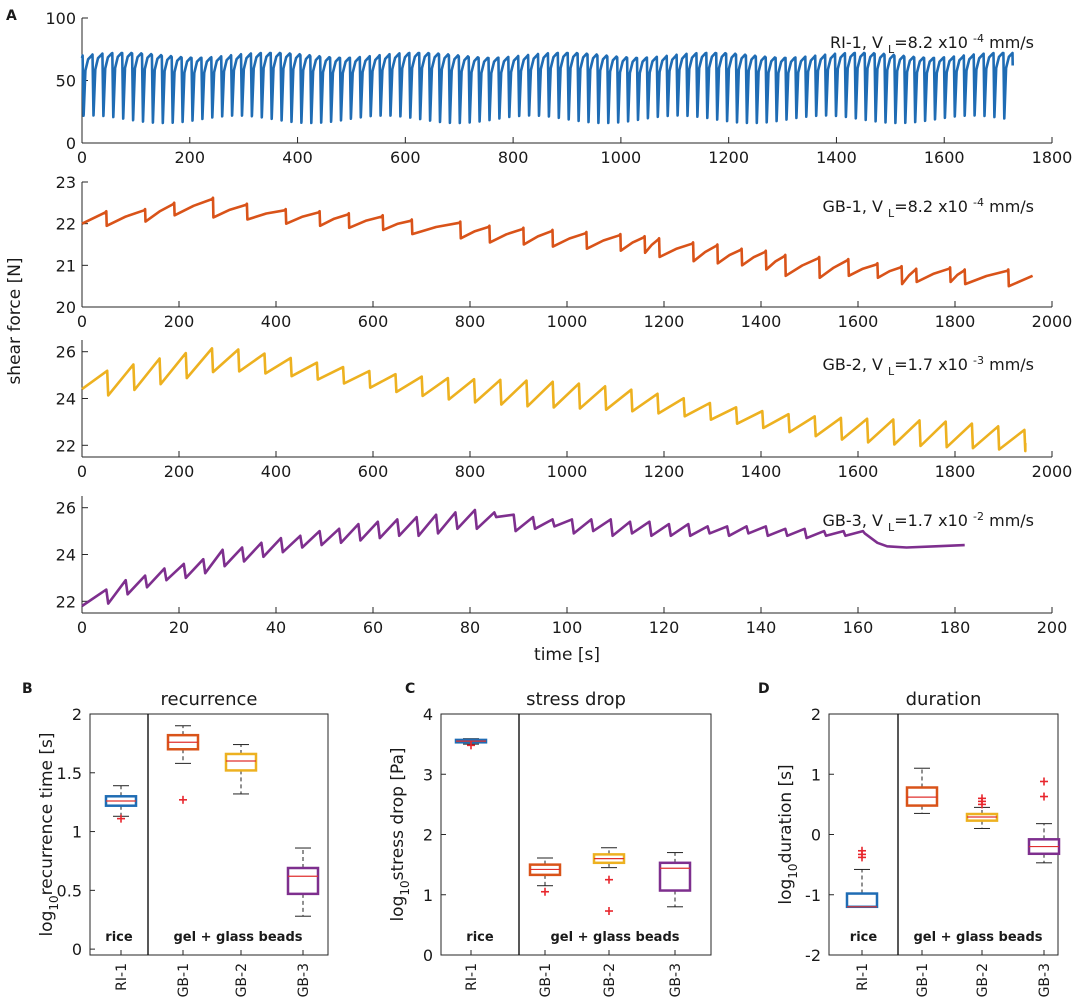 This screenshot has height=1004, width=1084. What do you see at coordinates (664, 627) in the screenshot?
I see `x-tick-label: 120` at bounding box center [664, 627].